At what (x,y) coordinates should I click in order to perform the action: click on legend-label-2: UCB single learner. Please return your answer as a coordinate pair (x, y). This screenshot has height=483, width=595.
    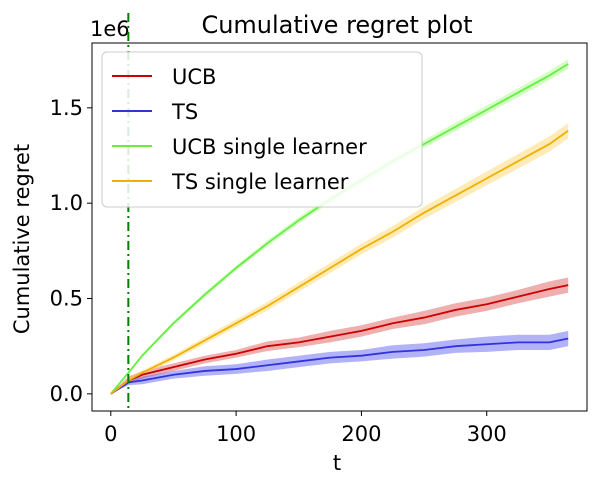
    Looking at the image, I should click on (269, 147).